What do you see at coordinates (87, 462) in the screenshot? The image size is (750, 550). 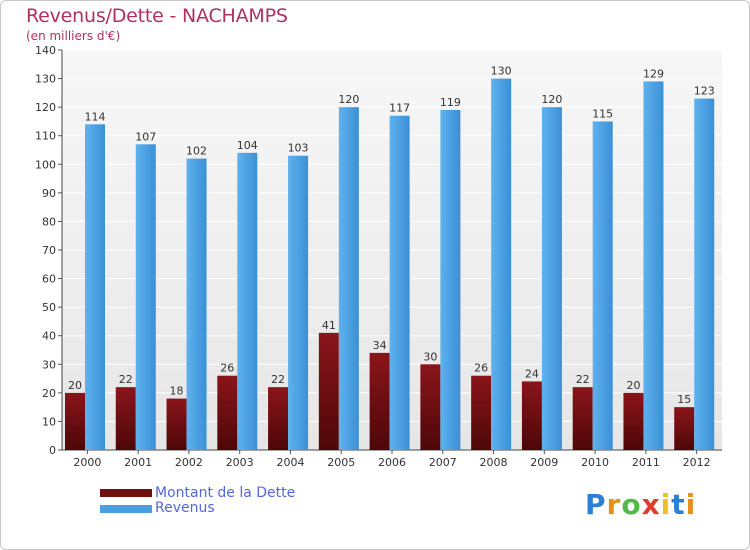 I see `x-tick-label: 2000` at bounding box center [87, 462].